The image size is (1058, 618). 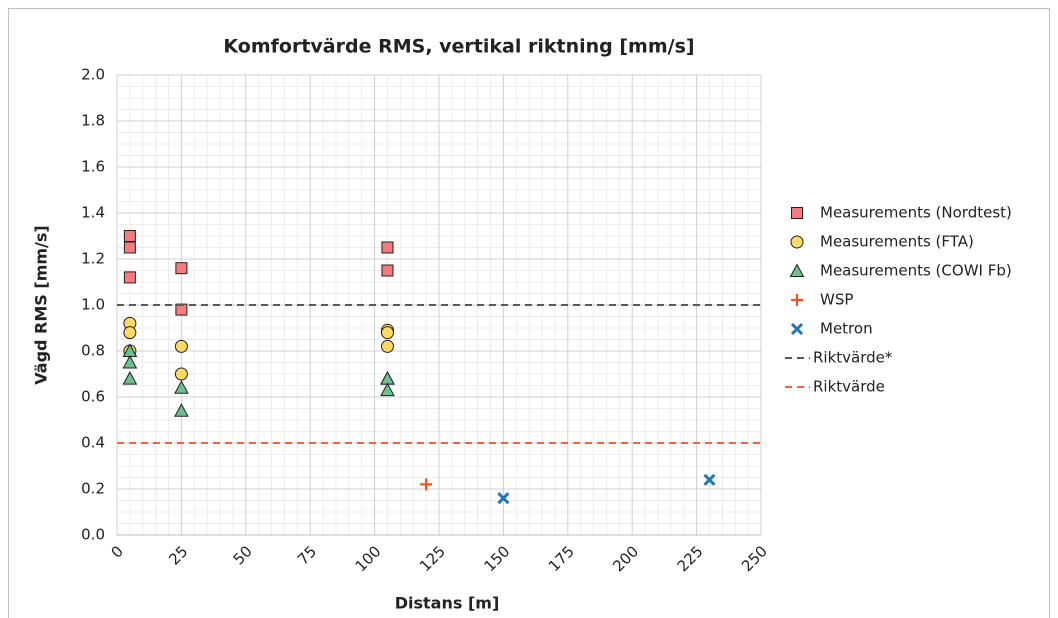 What do you see at coordinates (897, 242) in the screenshot?
I see `legend-label: Measurements (FTA)` at bounding box center [897, 242].